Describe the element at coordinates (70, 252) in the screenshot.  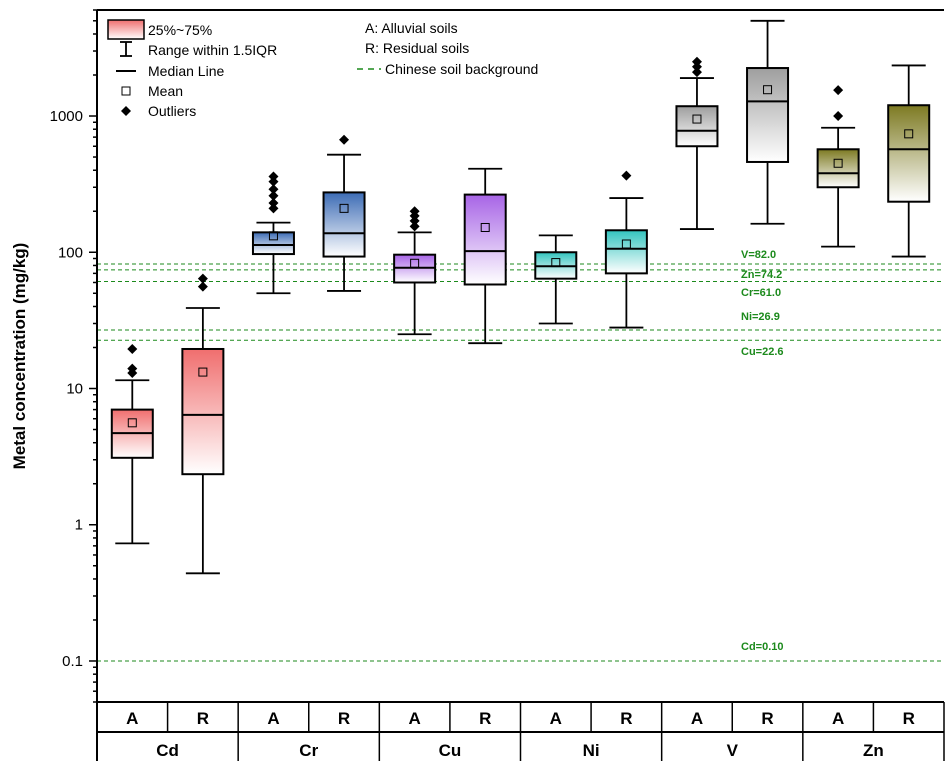
I see `y-tick-label: 100` at that location.